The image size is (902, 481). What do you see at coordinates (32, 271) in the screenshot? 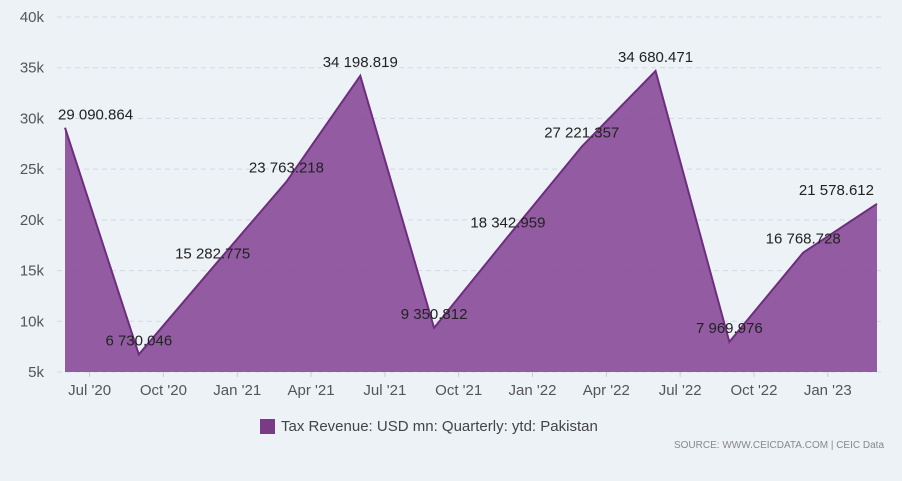
I see `y-tick-label: 15k` at bounding box center [32, 271].